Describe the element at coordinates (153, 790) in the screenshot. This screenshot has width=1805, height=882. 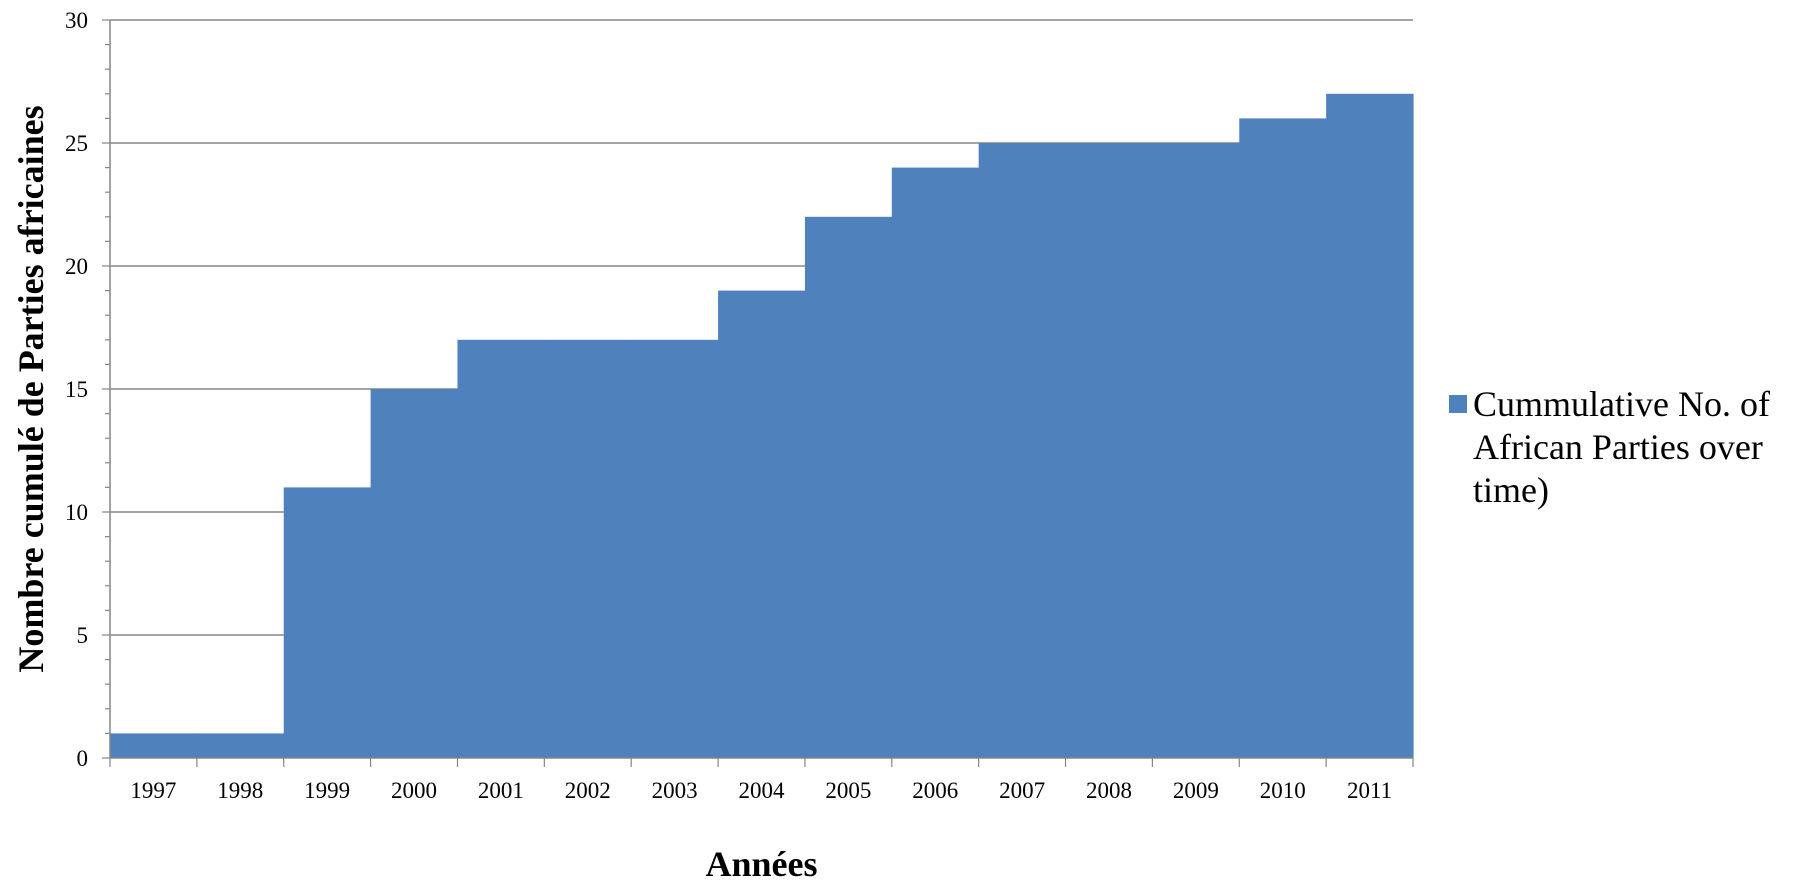
I see `x-tick-label: 1997` at that location.